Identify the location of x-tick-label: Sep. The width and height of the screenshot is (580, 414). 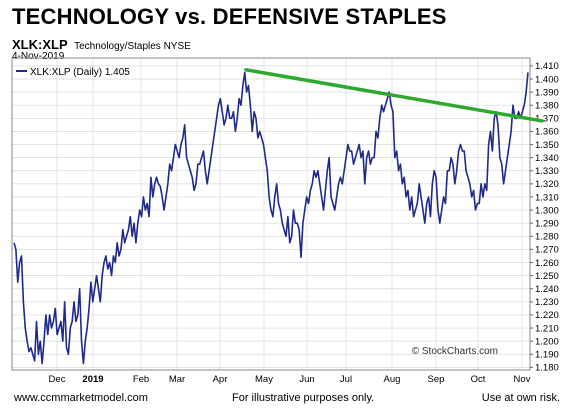
(436, 379).